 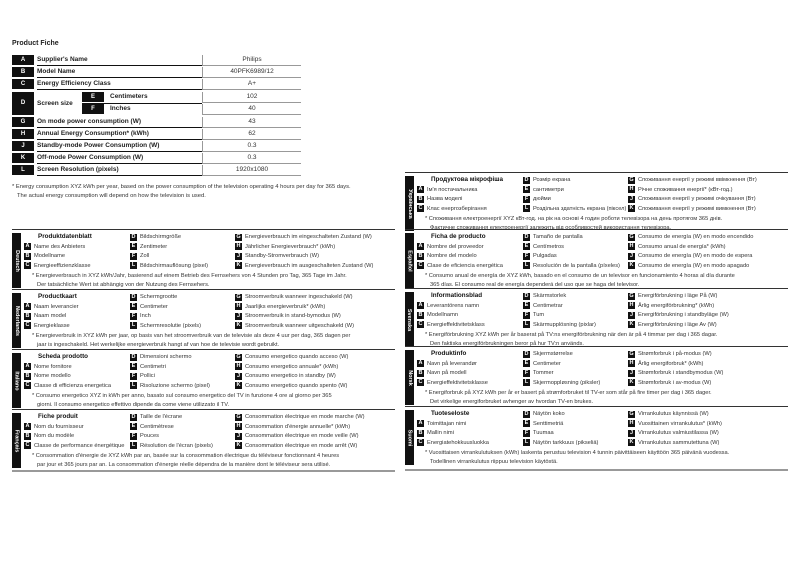 I want to click on row-label: Screen Resolution (pixels), so click(x=78, y=169).